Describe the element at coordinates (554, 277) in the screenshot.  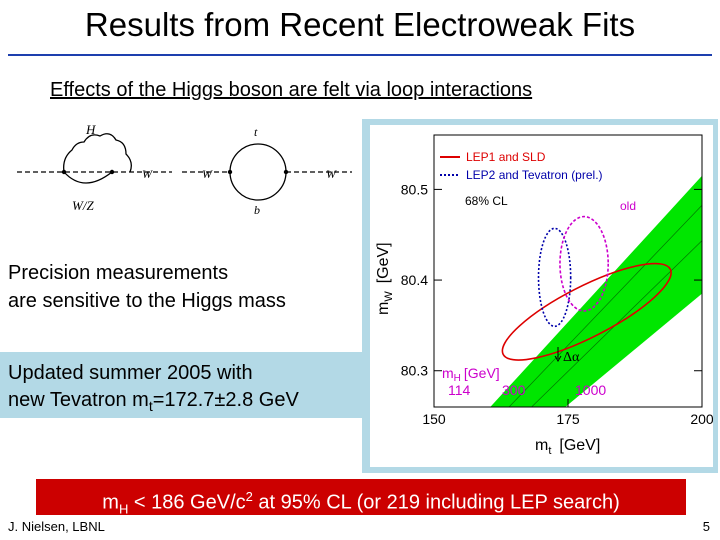
I see `ellipse-lep2` at that location.